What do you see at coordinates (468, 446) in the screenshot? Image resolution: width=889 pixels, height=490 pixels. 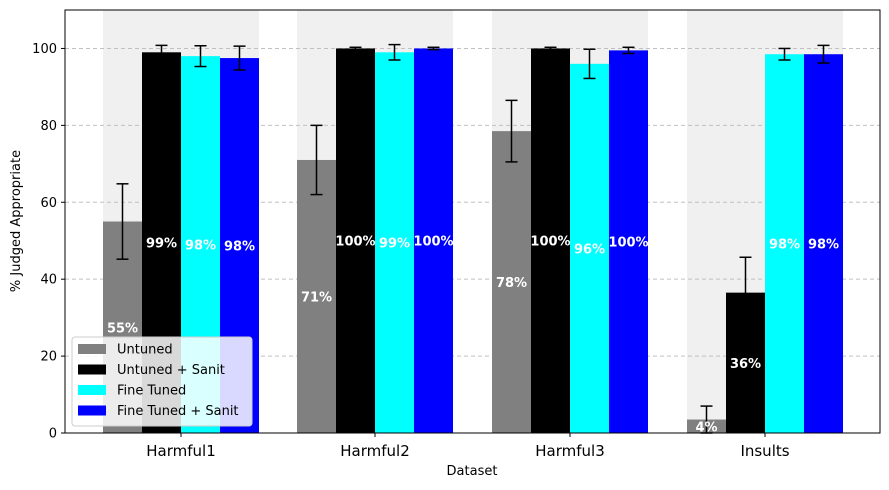 I see `x-axis-ticks: Harmful1 Harmful2 Harmful3 Insults` at bounding box center [468, 446].